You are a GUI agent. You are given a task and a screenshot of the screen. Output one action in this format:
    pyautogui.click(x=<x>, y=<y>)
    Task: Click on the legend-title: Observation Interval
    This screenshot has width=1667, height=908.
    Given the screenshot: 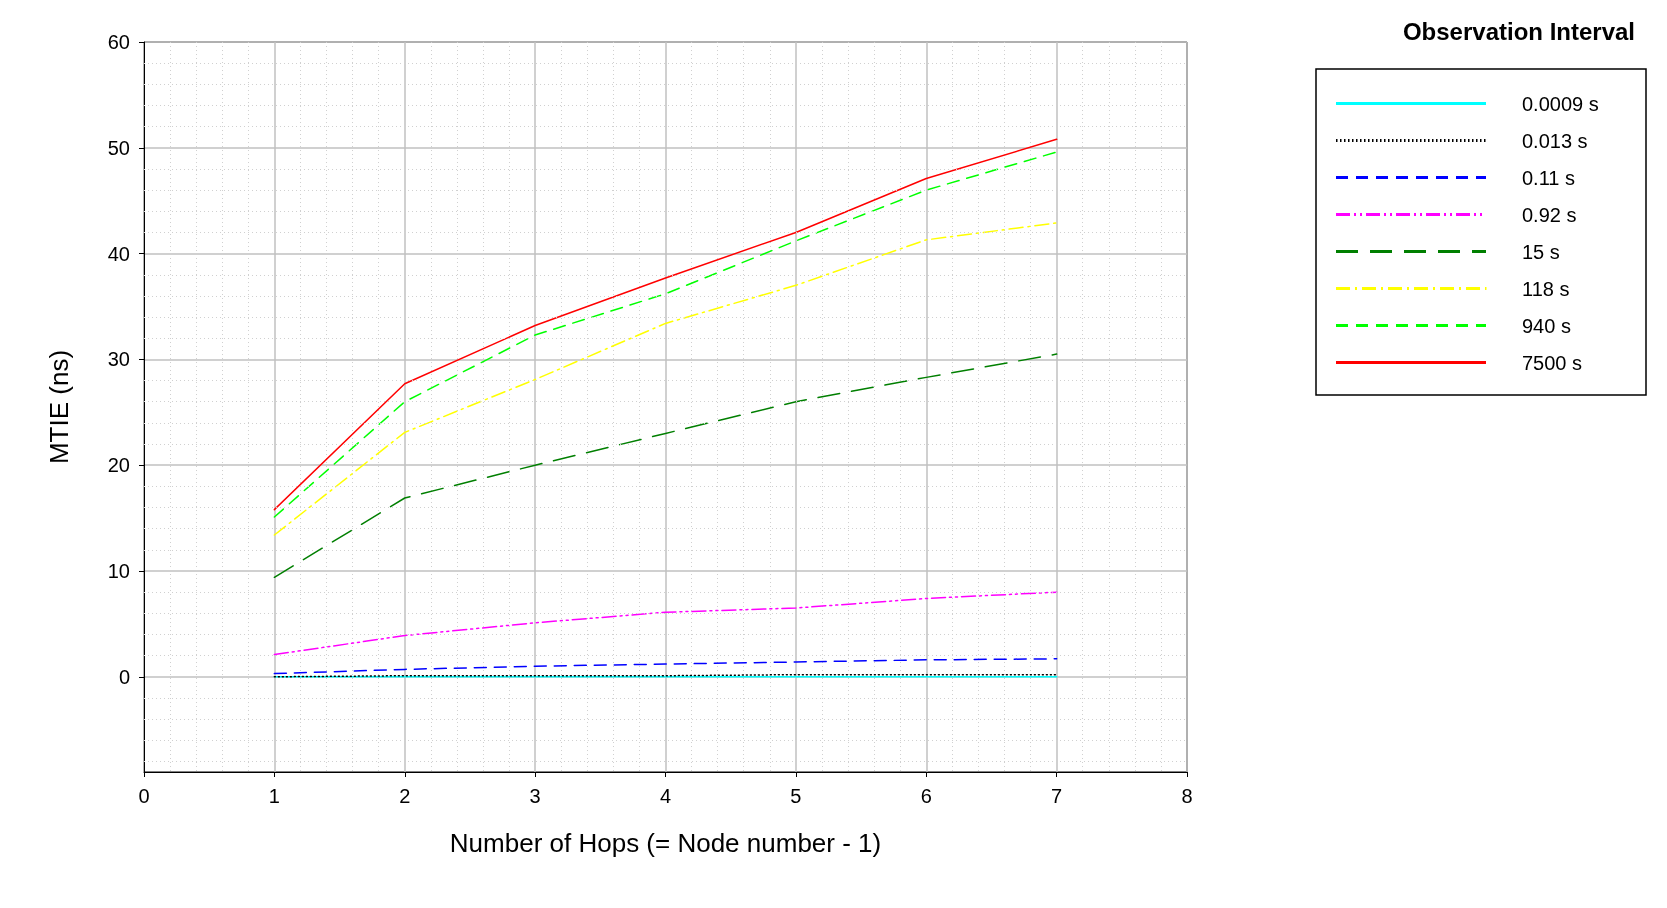 What is the action you would take?
    pyautogui.click(x=1518, y=31)
    